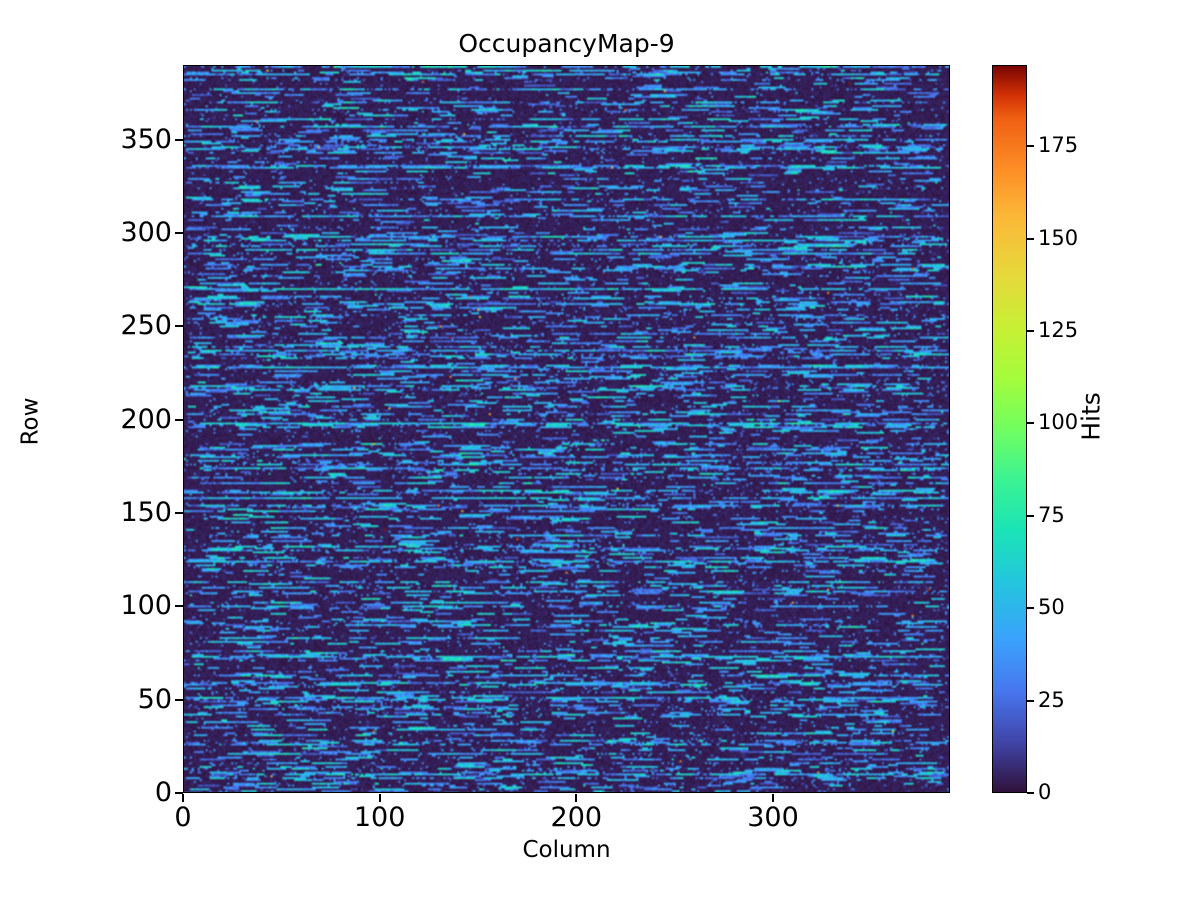  What do you see at coordinates (1058, 422) in the screenshot?
I see `colorbar-tick-label: 100` at bounding box center [1058, 422].